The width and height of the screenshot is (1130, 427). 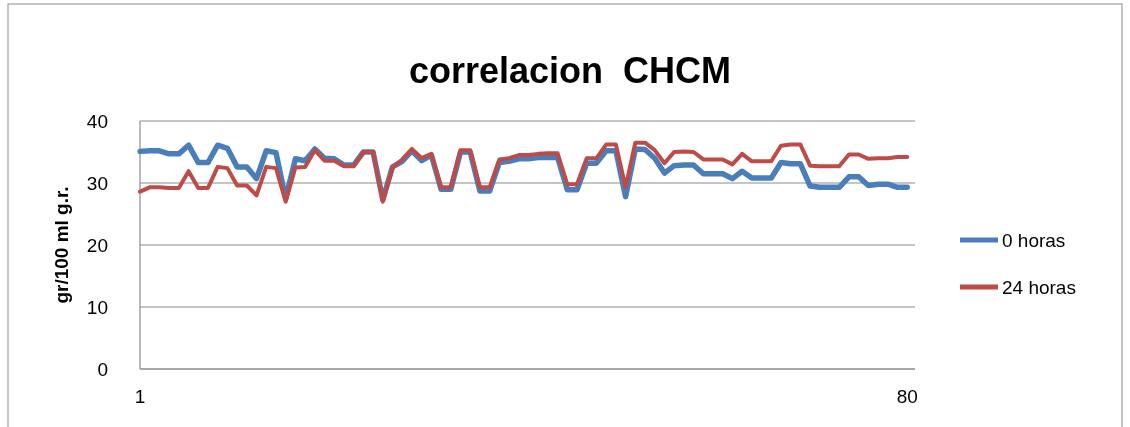 What do you see at coordinates (97, 121) in the screenshot?
I see `y-tick-label: 40` at bounding box center [97, 121].